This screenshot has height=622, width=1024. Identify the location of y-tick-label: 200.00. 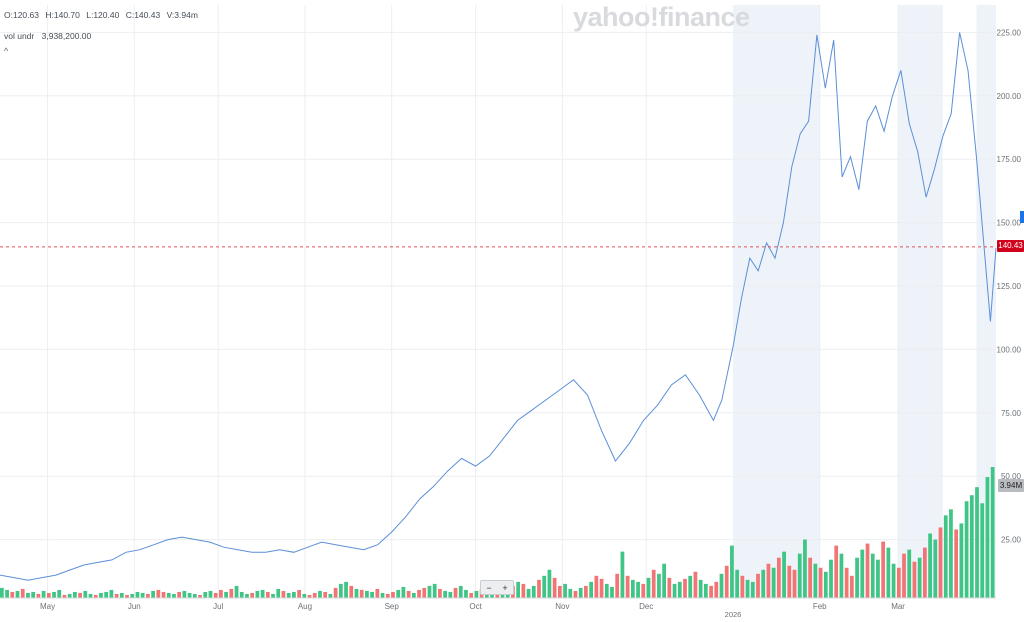
(1009, 96).